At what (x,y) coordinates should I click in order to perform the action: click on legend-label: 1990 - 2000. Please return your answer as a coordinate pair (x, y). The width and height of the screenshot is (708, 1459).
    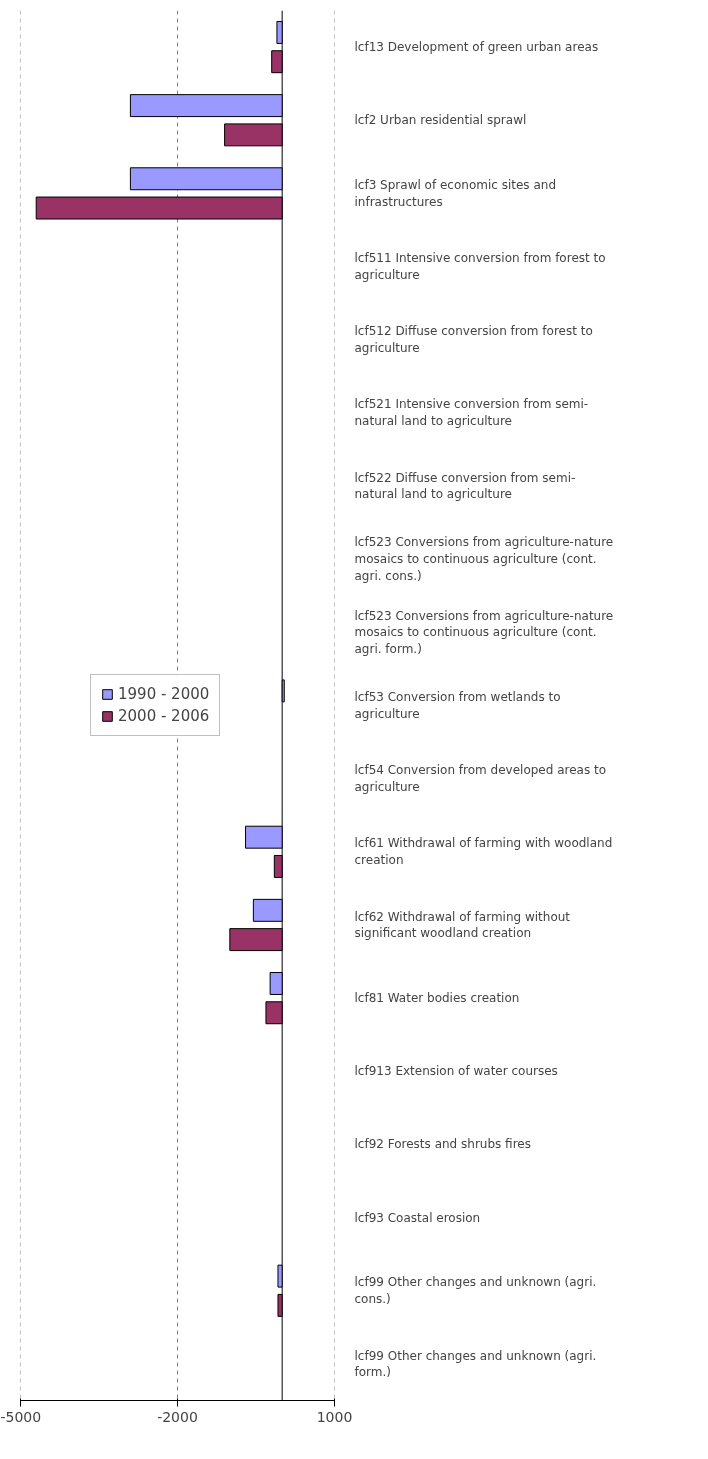
    Looking at the image, I should click on (164, 694).